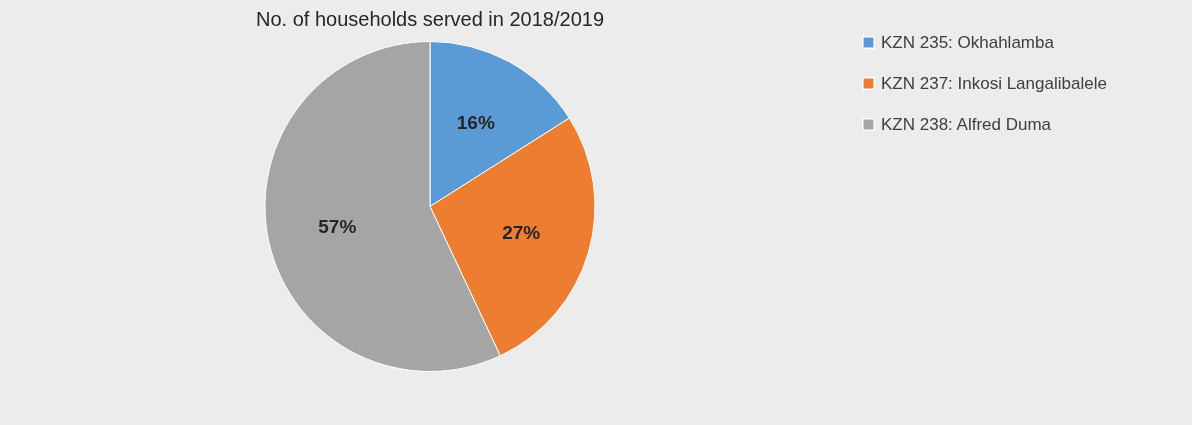 The height and width of the screenshot is (425, 1192). What do you see at coordinates (430, 19) in the screenshot?
I see `chart-title: No. of households served in 2018/2019` at bounding box center [430, 19].